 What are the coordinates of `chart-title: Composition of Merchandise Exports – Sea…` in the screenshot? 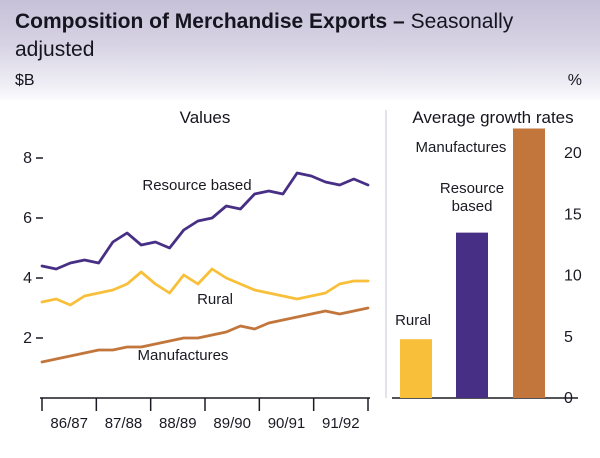 It's located at (297, 36).